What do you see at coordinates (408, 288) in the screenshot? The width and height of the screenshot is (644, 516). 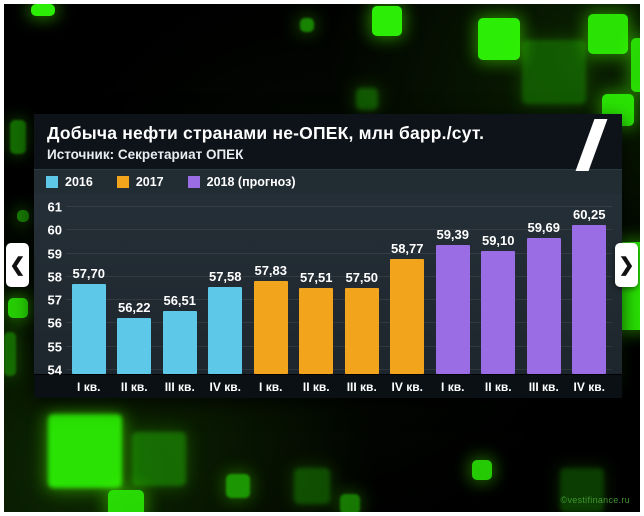 I see `bar-group: 58,77` at bounding box center [408, 288].